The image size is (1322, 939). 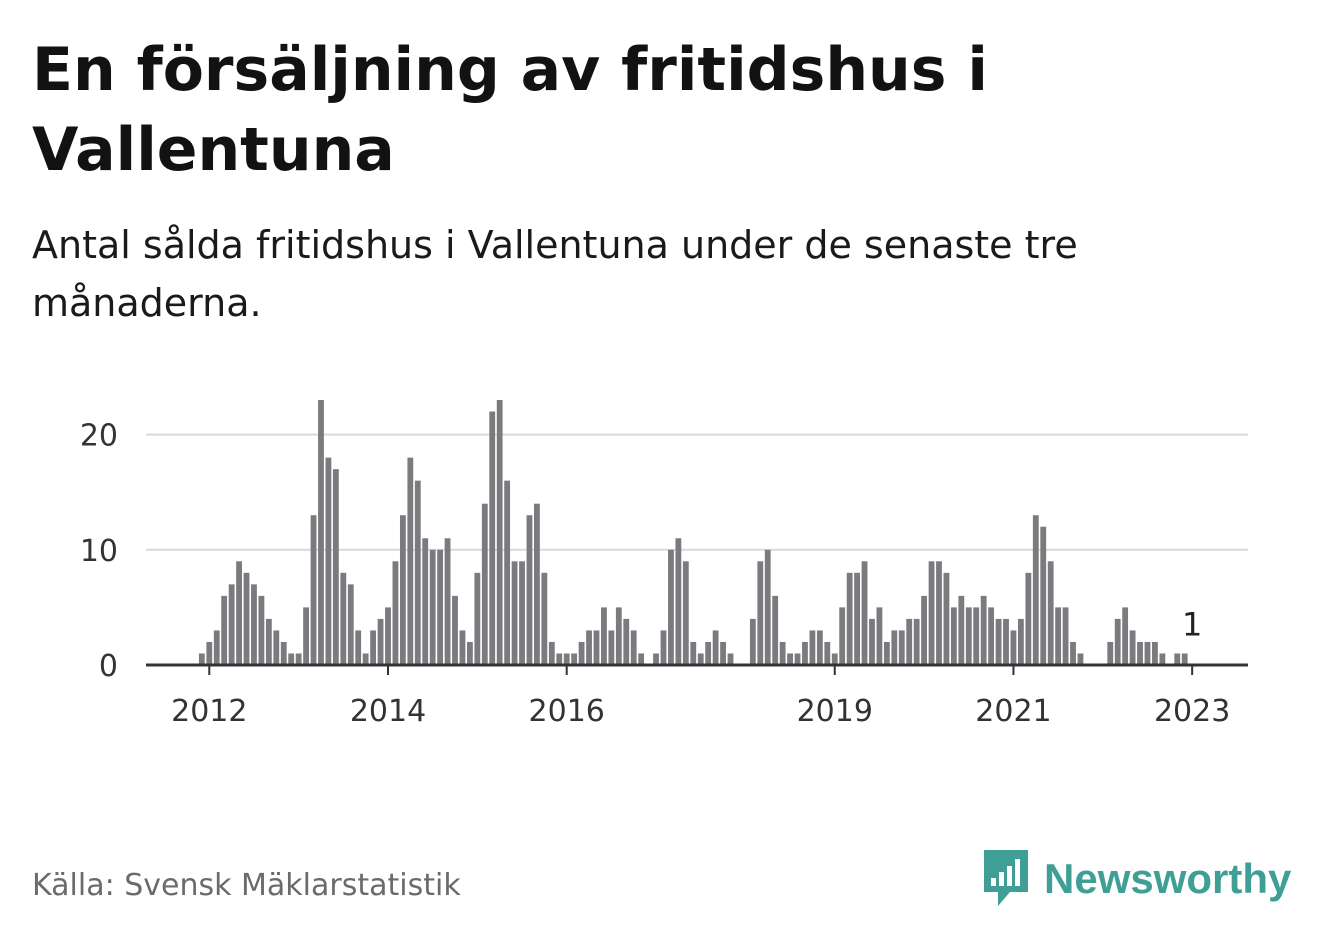 I want to click on x-tick-label: 2021, so click(x=1013, y=711).